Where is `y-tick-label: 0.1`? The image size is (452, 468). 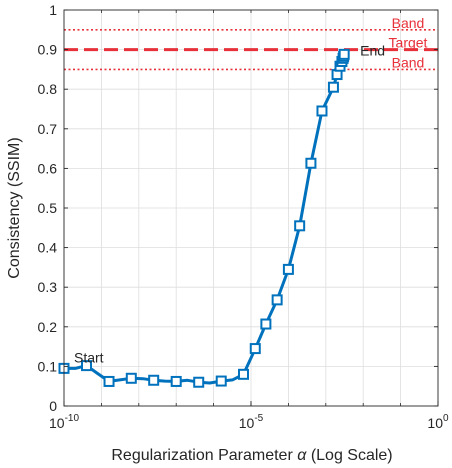 y-tick-label: 0.1 is located at coordinates (48, 366).